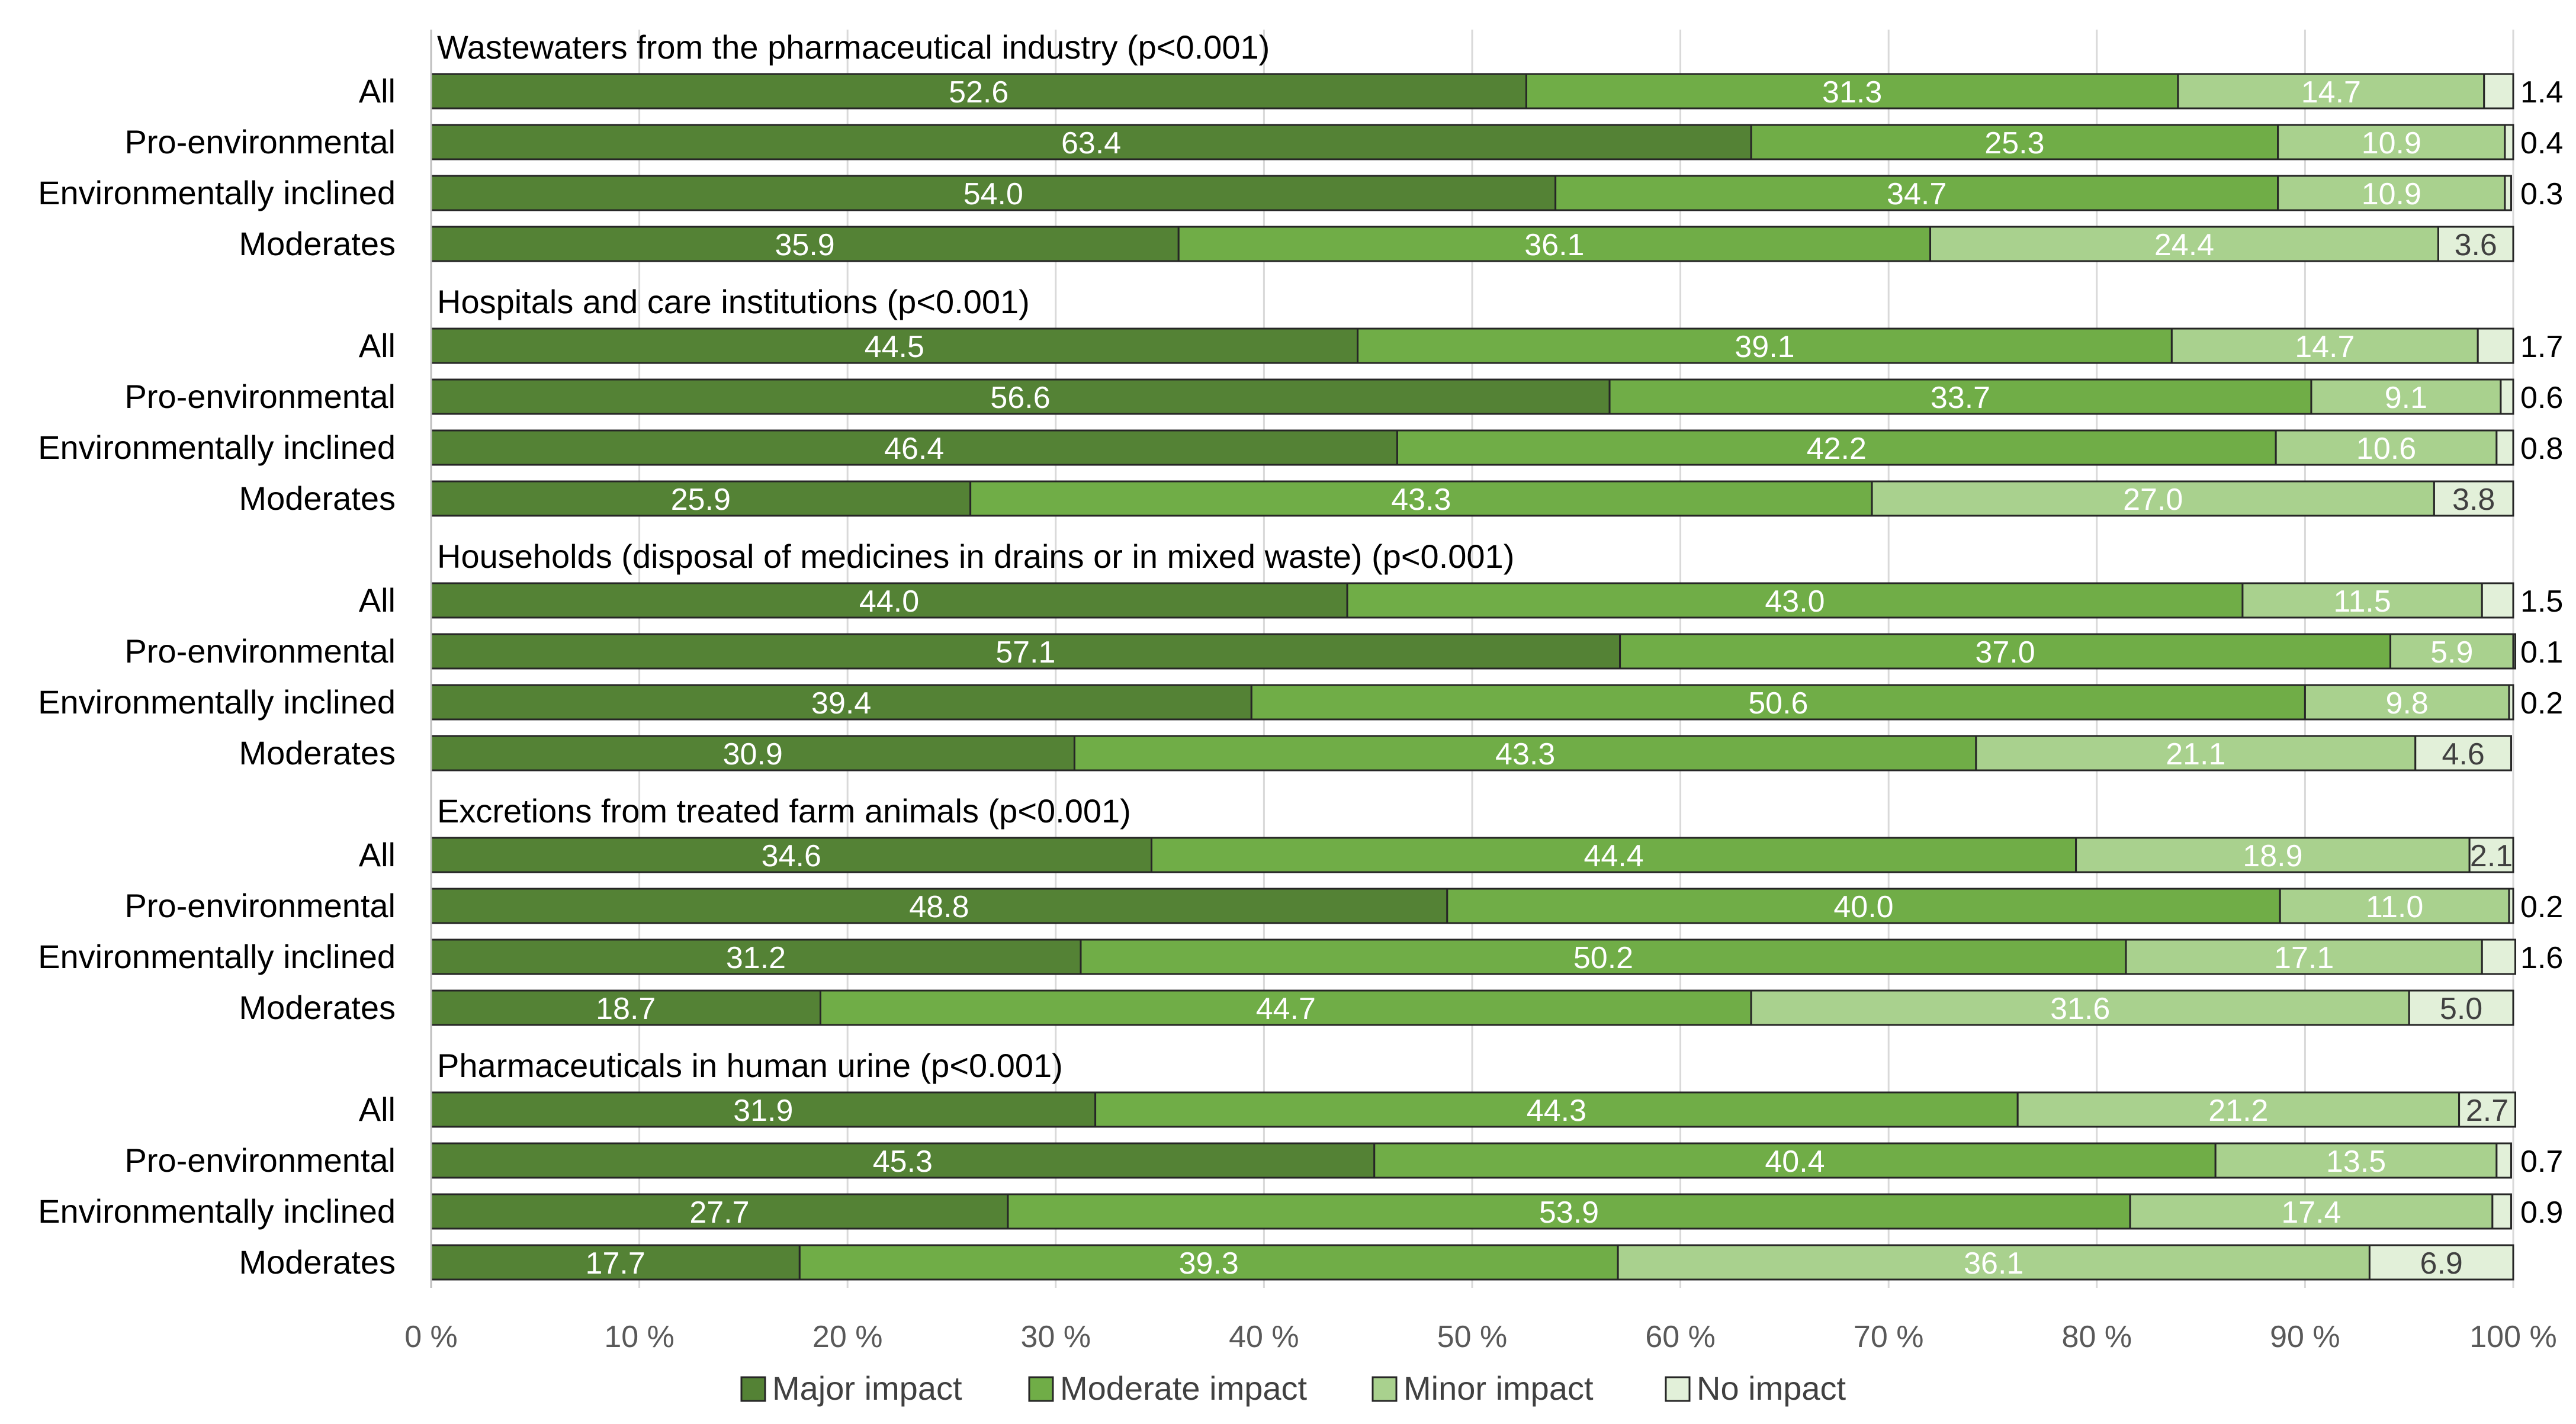 This screenshot has width=2576, height=1424. I want to click on legend-label: Minor impact, so click(1498, 1388).